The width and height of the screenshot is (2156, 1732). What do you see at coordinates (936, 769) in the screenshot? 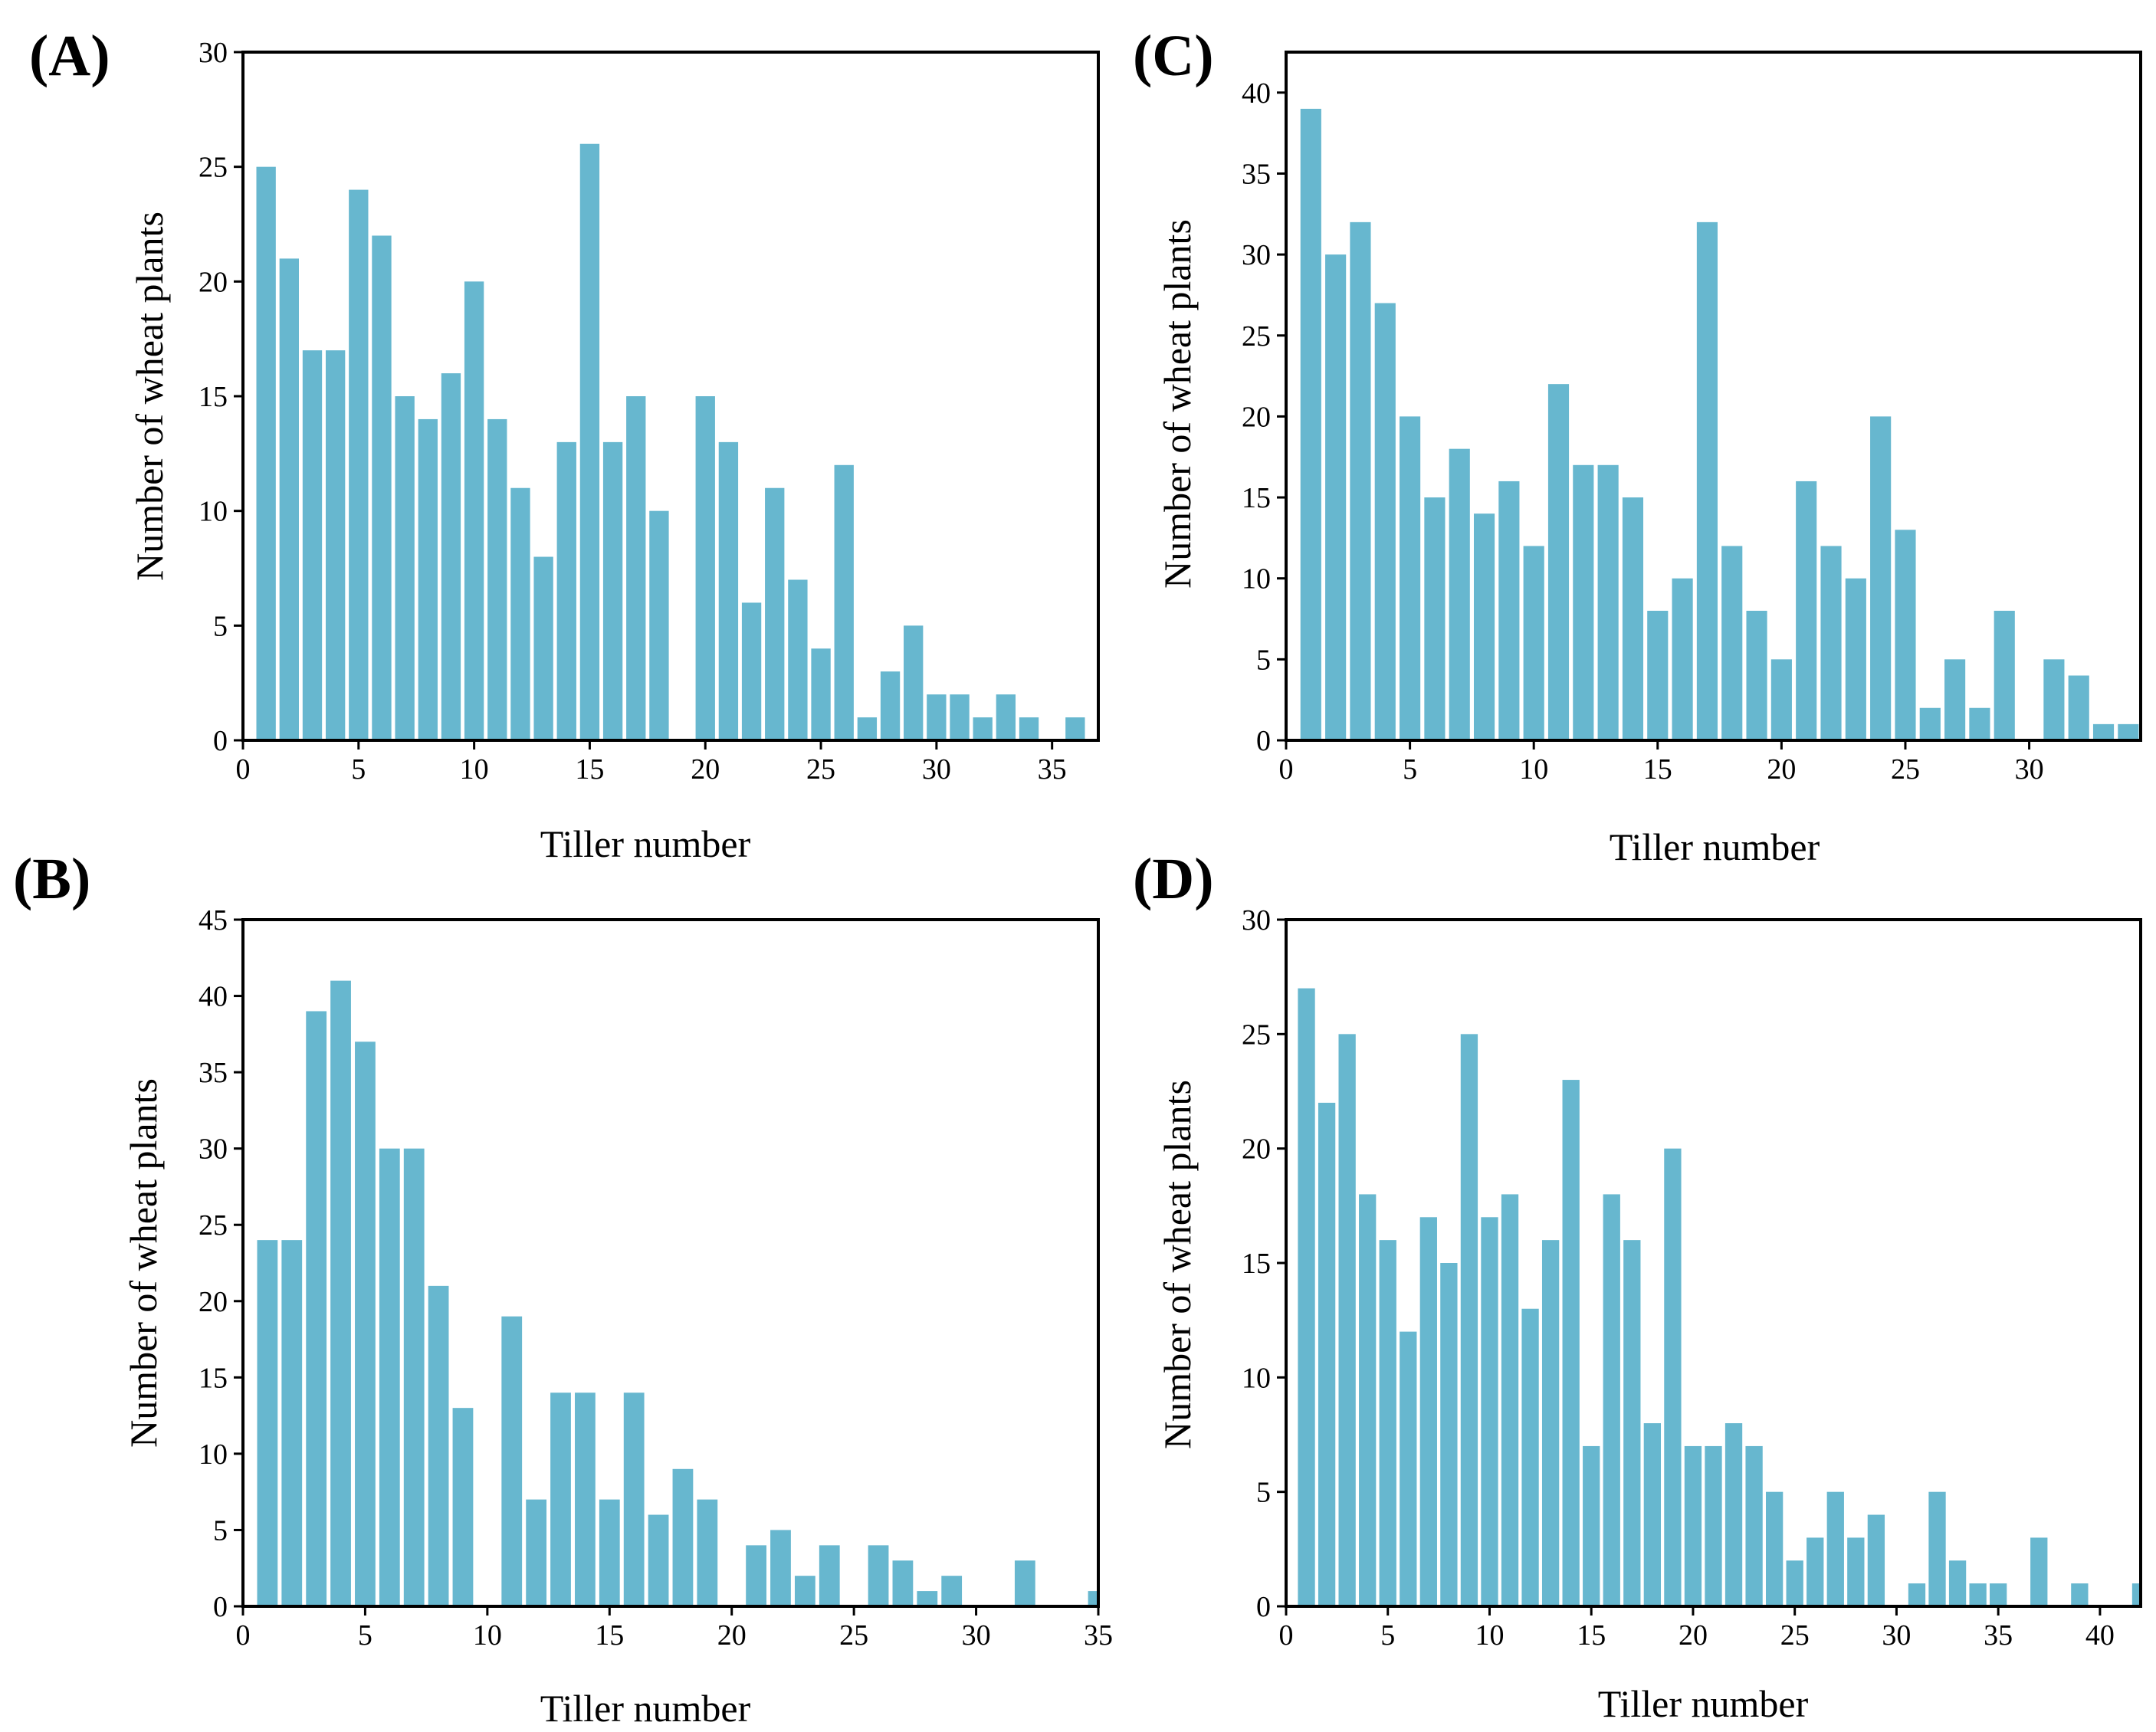
I see `x-tick-label-a-30: 30` at bounding box center [936, 769].